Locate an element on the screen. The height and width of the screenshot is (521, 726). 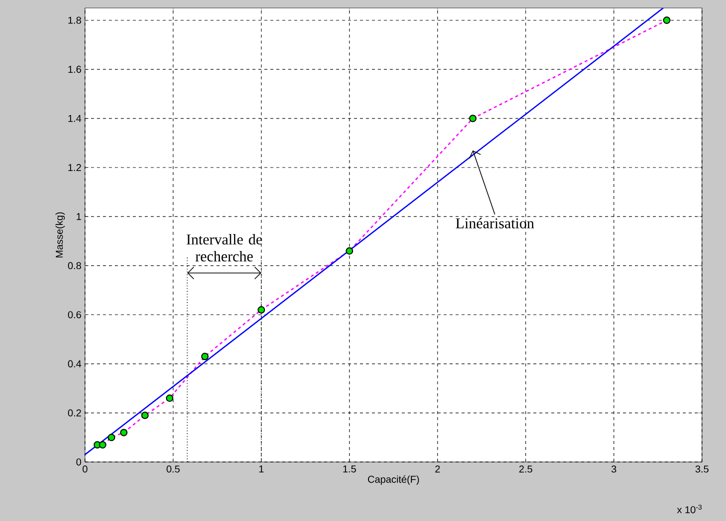
y-tick-label: 1.2 is located at coordinates (74, 167).